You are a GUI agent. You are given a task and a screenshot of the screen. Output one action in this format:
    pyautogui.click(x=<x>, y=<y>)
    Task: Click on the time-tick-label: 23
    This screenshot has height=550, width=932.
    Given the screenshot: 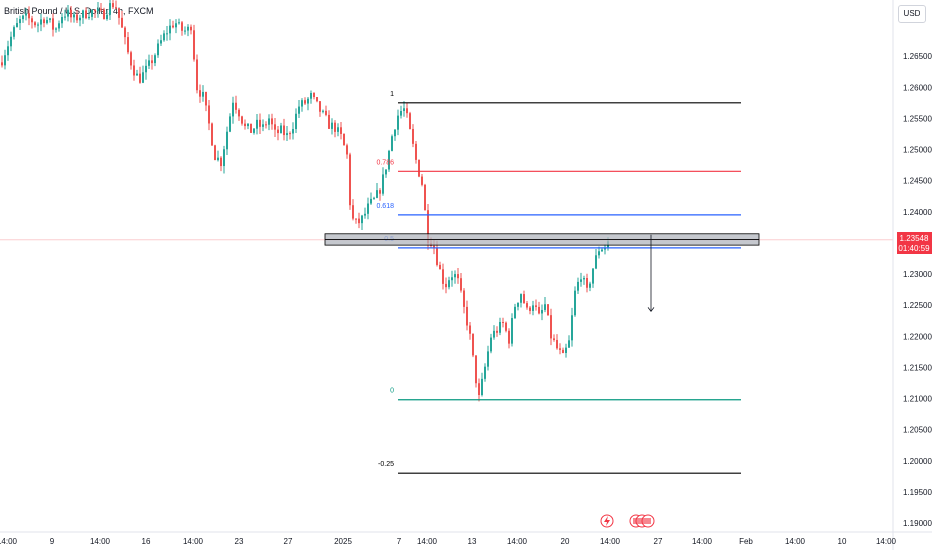 What is the action you would take?
    pyautogui.click(x=239, y=541)
    